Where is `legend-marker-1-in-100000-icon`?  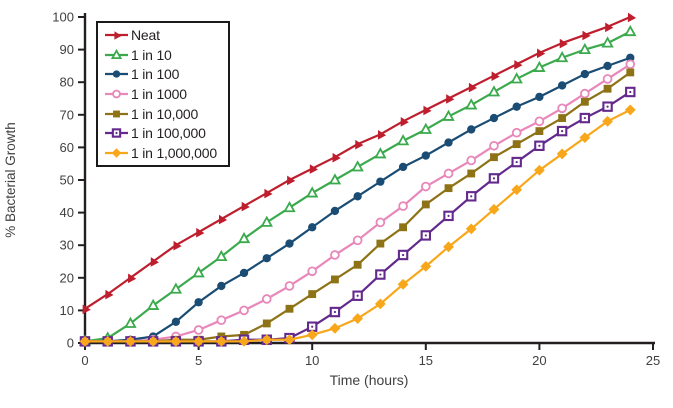
legend-marker-1-in-100000-icon is located at coordinates (116, 133).